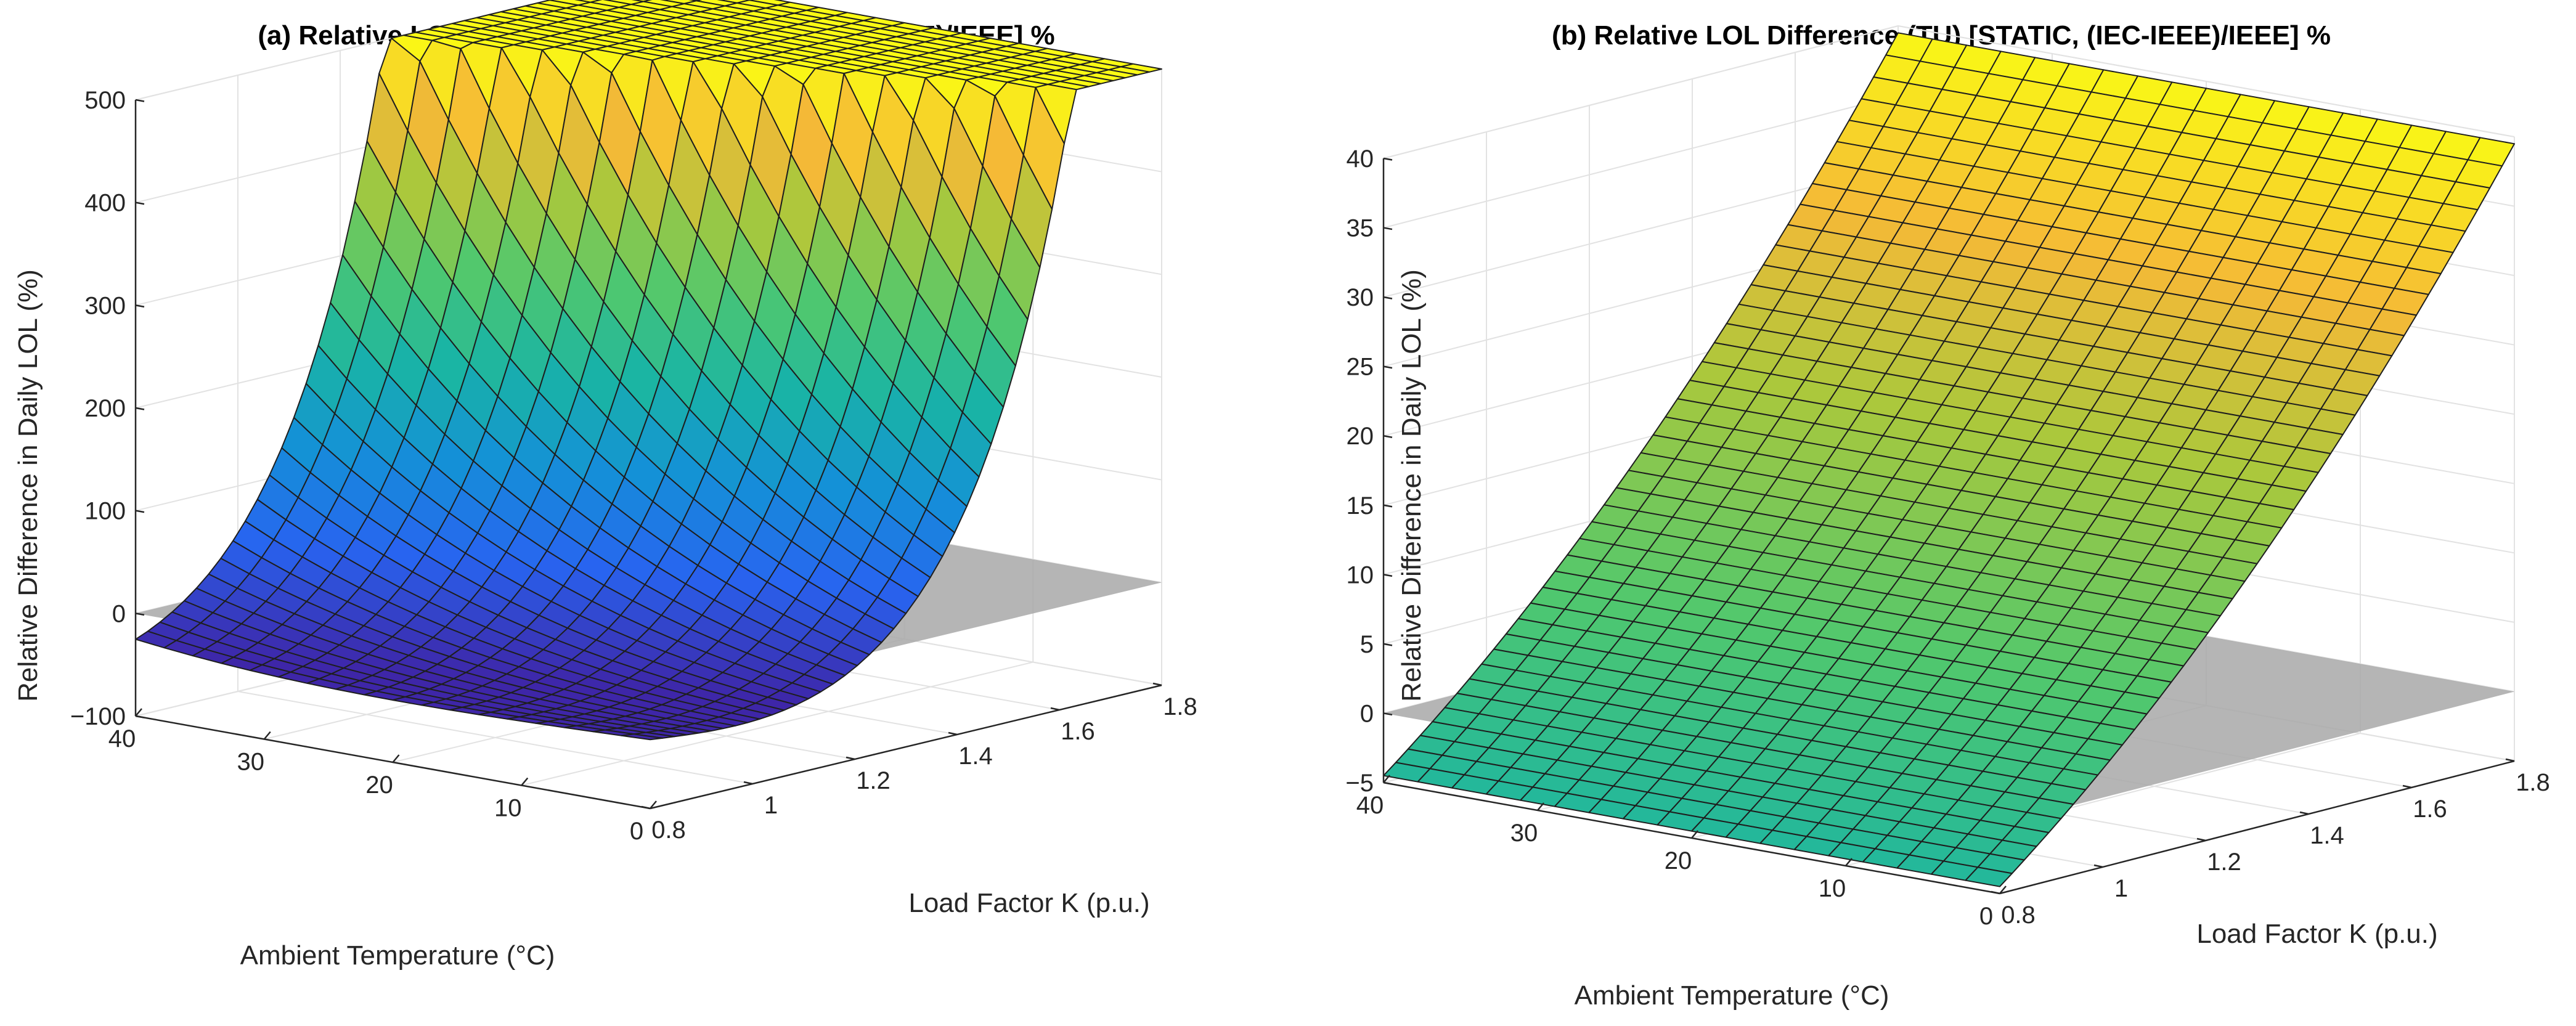  I want to click on z-tick-label: 100, so click(105, 511).